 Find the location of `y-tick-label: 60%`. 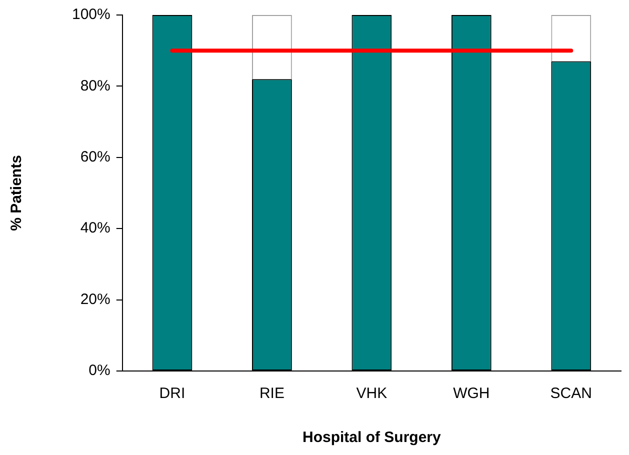

y-tick-label: 60% is located at coordinates (95, 157).